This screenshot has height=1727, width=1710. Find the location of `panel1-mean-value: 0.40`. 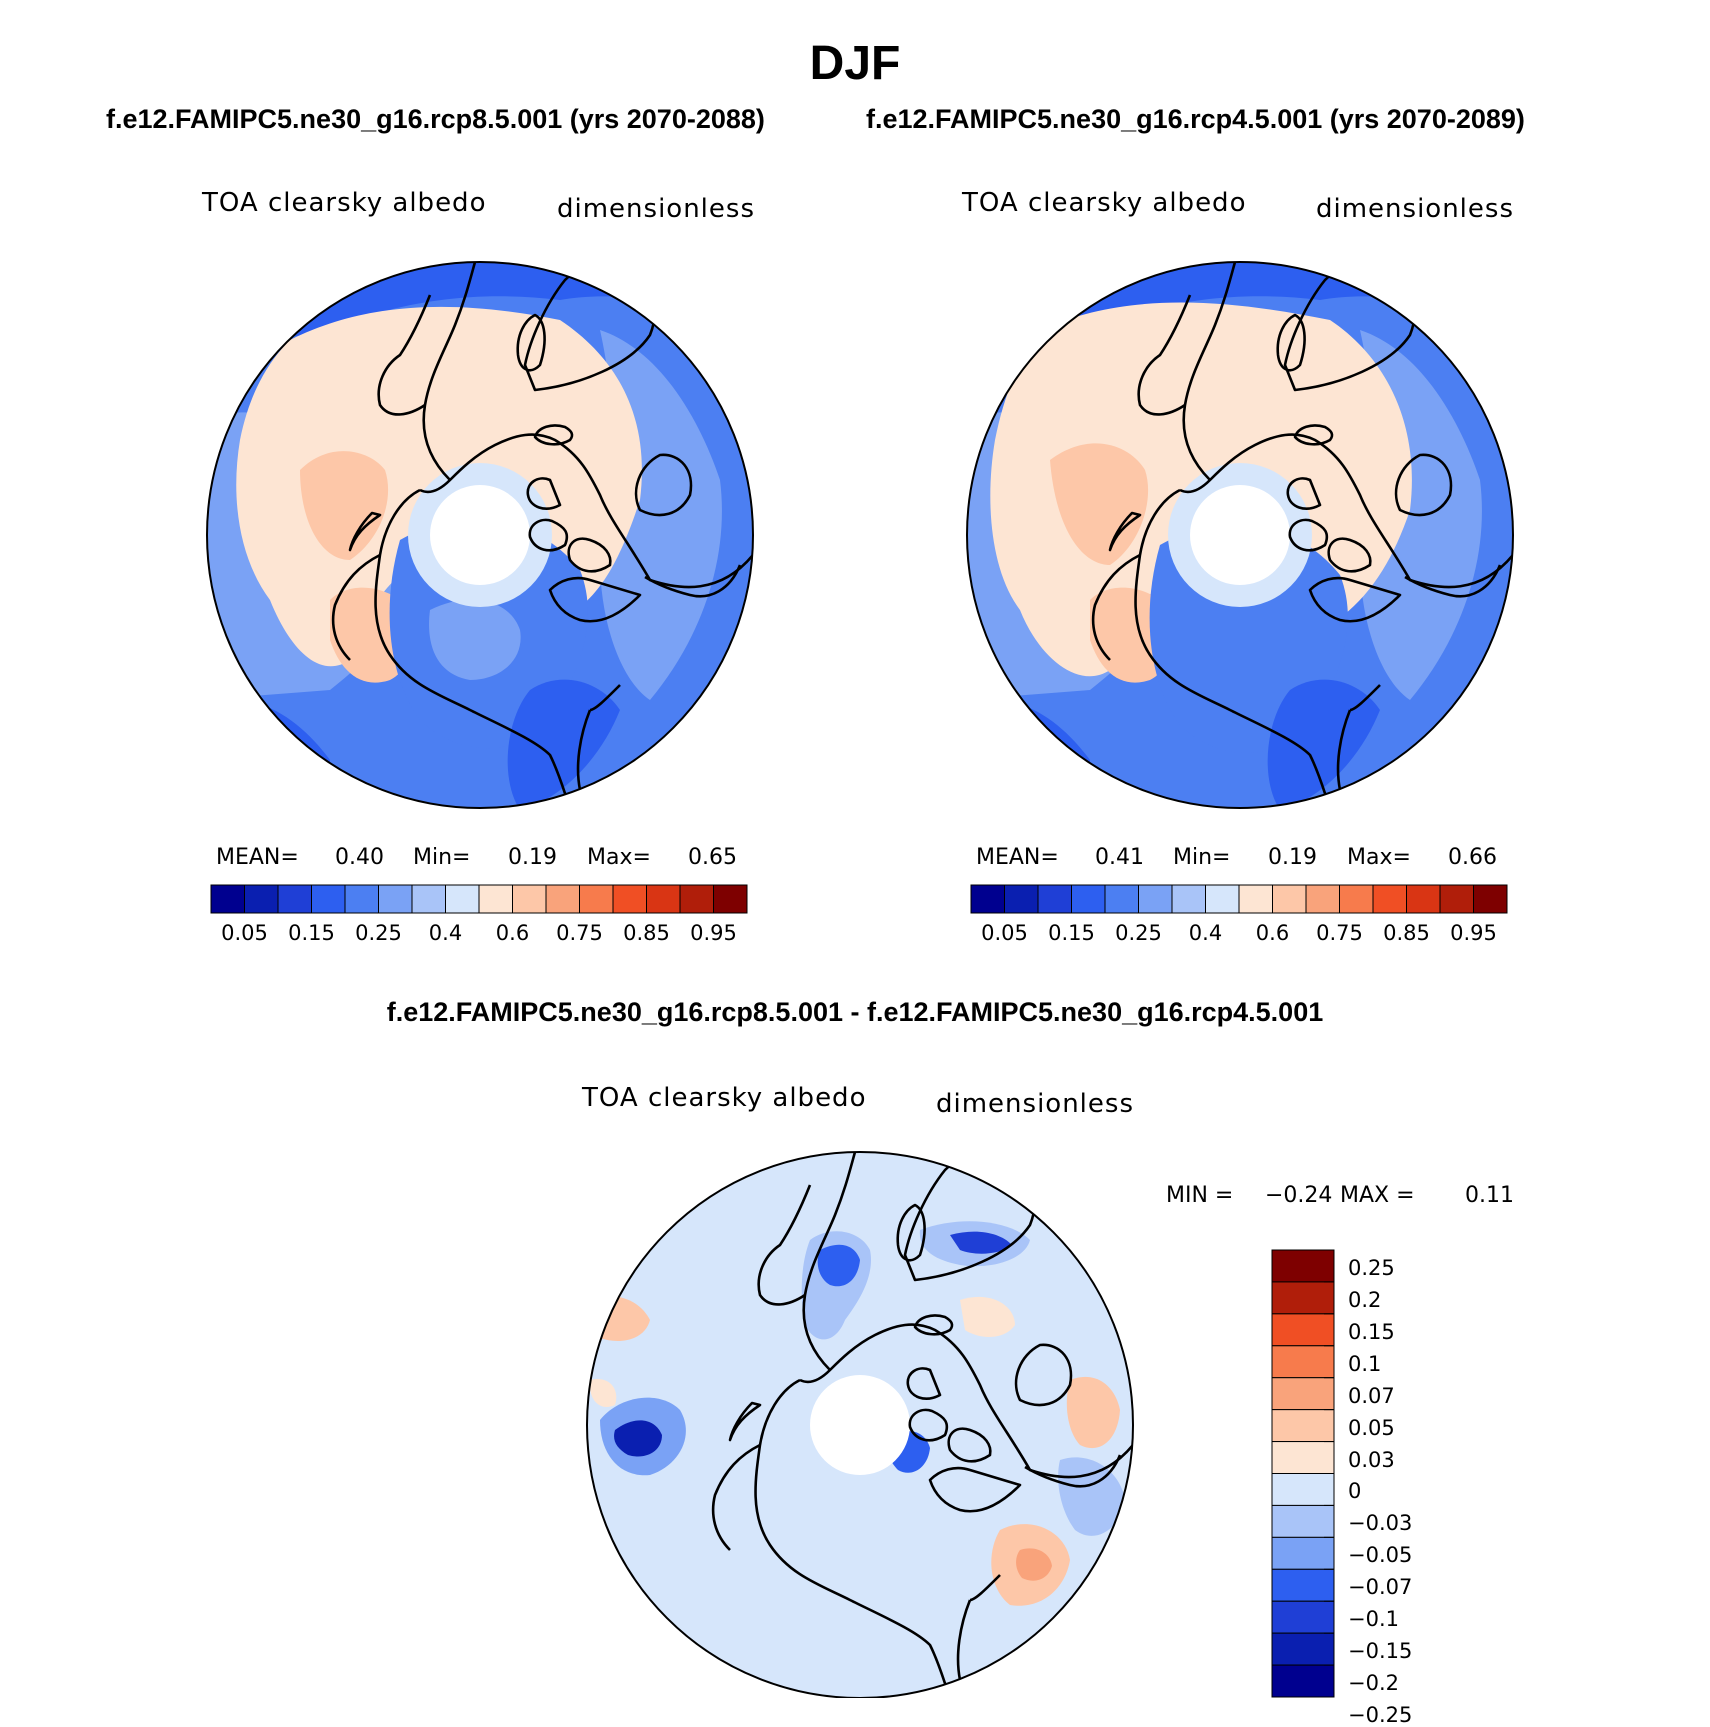

panel1-mean-value: 0.40 is located at coordinates (359, 857).